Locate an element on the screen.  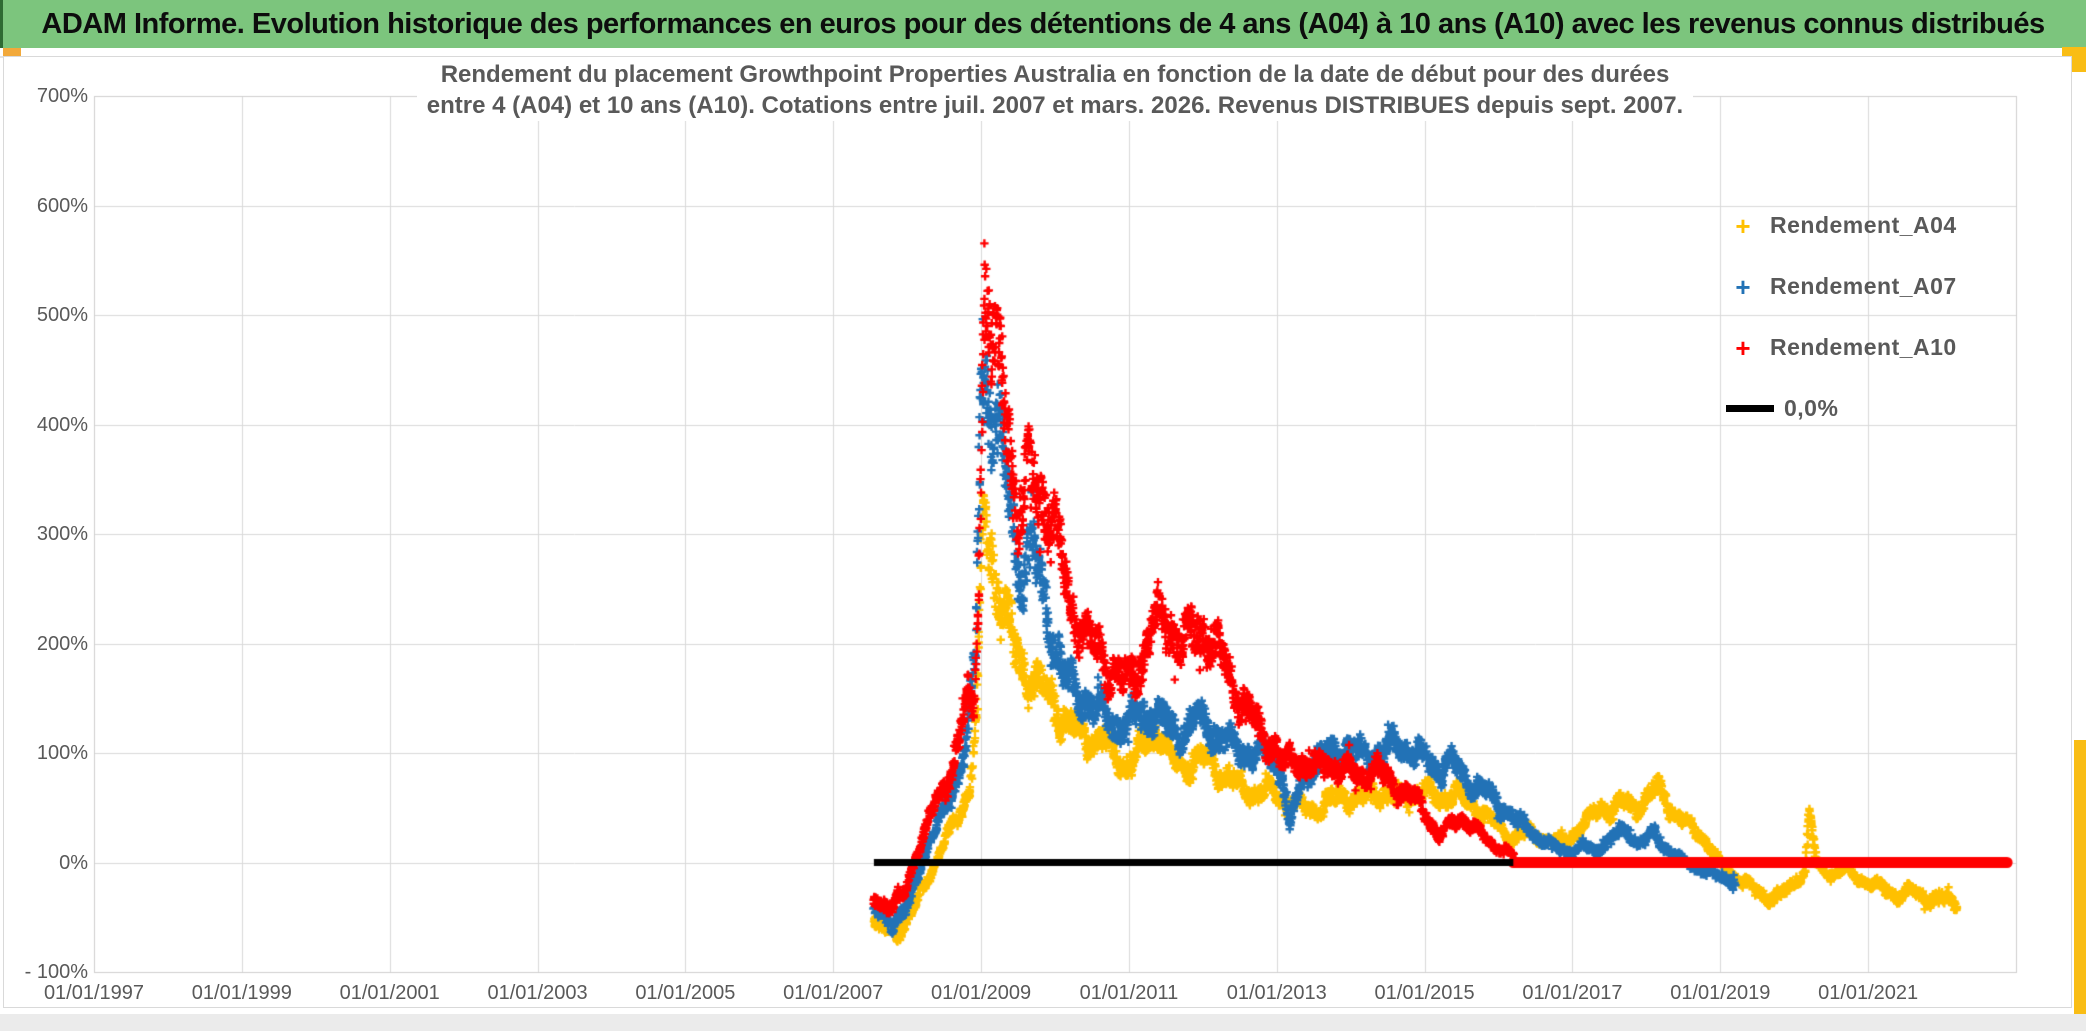
x-tick-label: 01/01/2019 is located at coordinates (1720, 993).